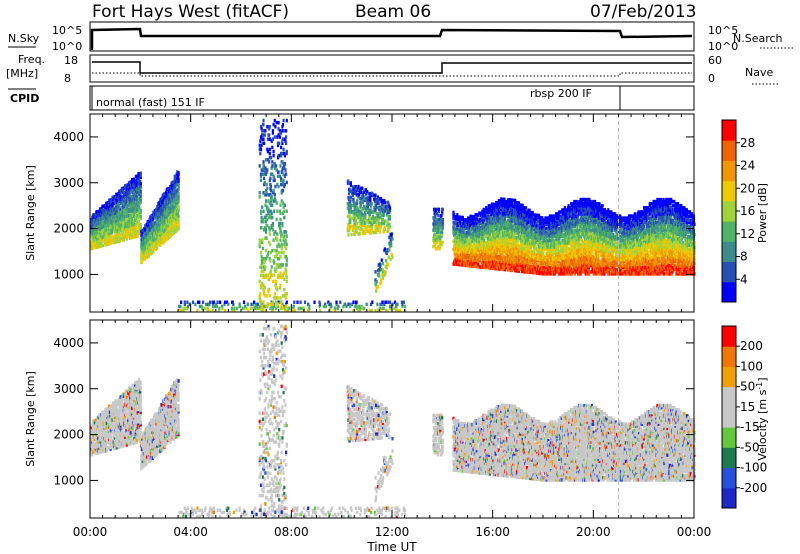 The width and height of the screenshot is (800, 554). Describe the element at coordinates (711, 78) in the screenshot. I see `nave-tick-low: 0` at that location.